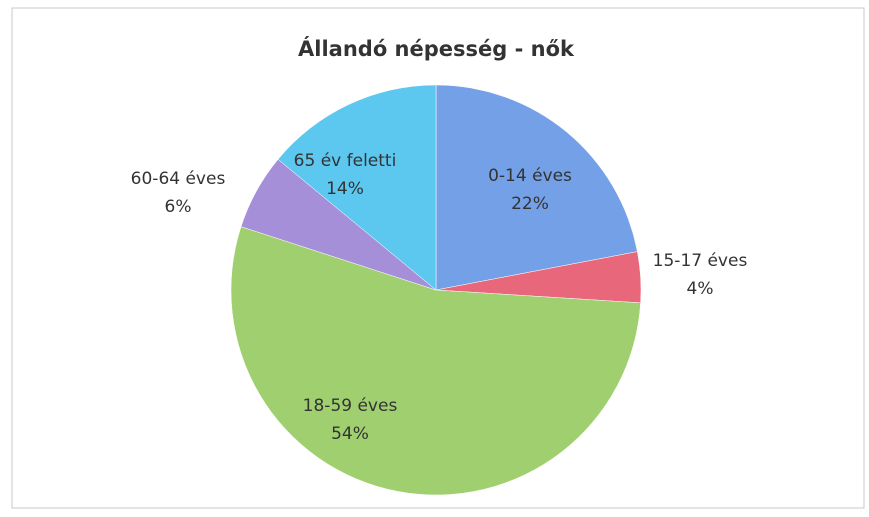 This screenshot has width=869, height=517. What do you see at coordinates (530, 176) in the screenshot?
I see `slice-category-label: 0-14 éves` at bounding box center [530, 176].